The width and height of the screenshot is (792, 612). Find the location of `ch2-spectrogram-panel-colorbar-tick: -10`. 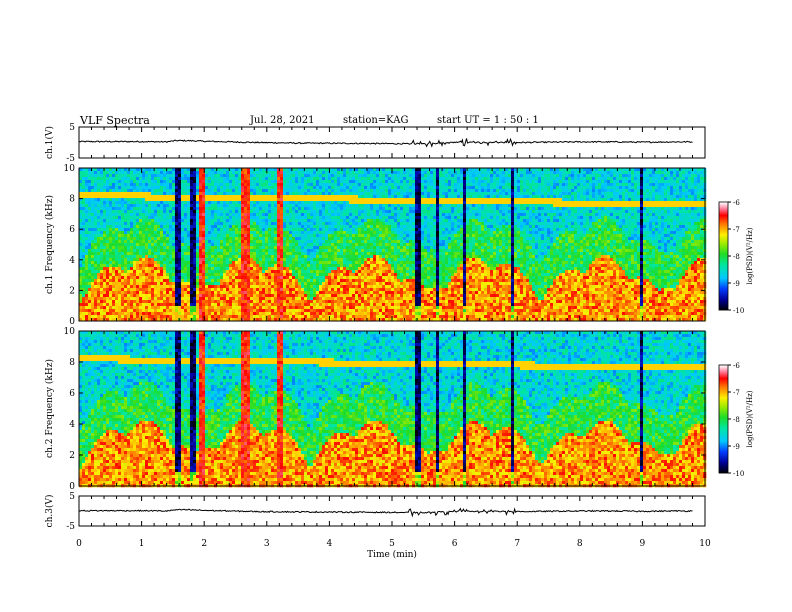

ch2-spectrogram-panel-colorbar-tick: -10 is located at coordinates (738, 474).